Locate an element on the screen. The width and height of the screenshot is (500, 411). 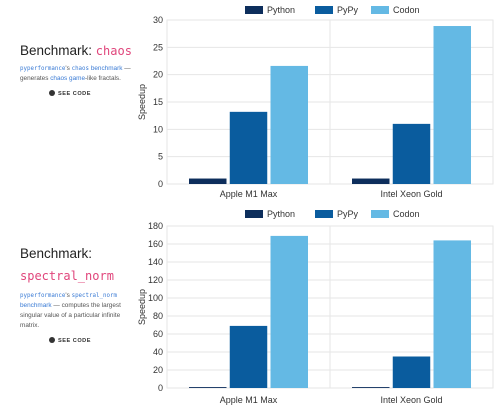
y-tick-label: 160 is located at coordinates (155, 244).